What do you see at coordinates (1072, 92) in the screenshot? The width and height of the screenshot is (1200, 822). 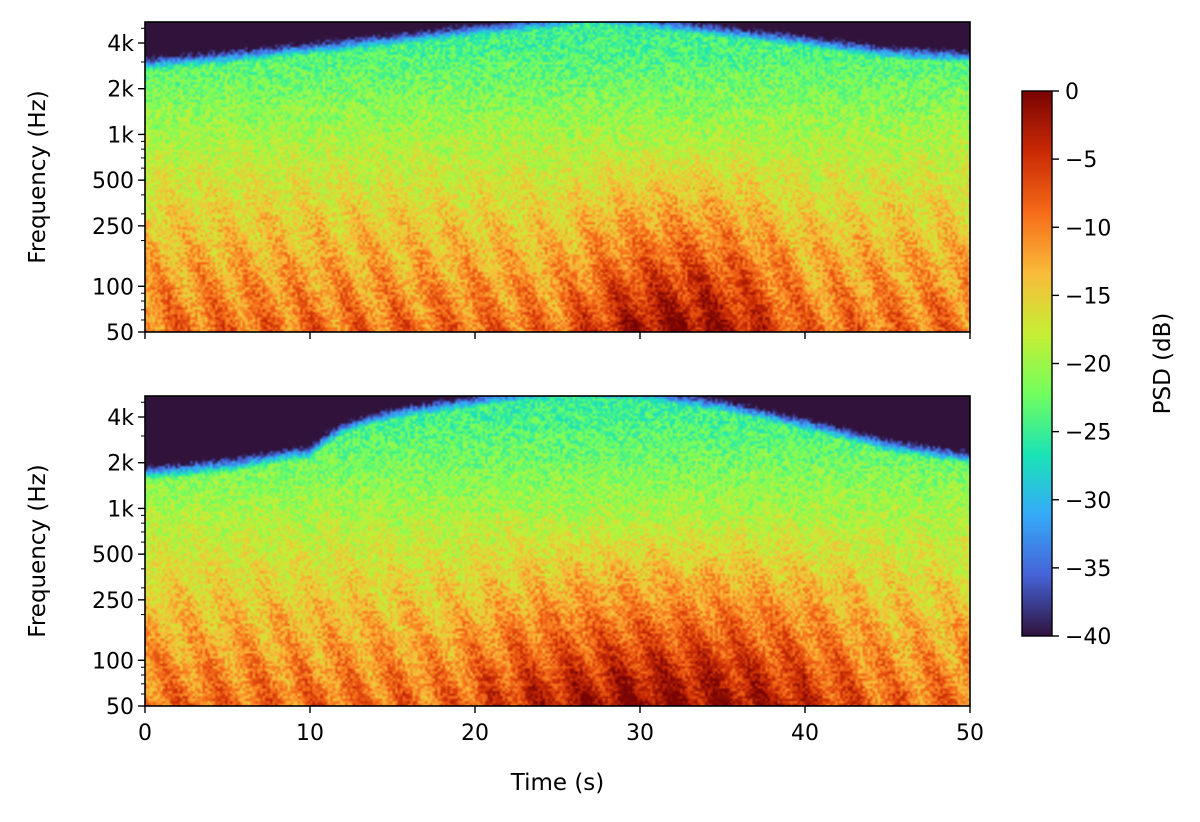 I see `colorbar-tick-label: 0` at bounding box center [1072, 92].